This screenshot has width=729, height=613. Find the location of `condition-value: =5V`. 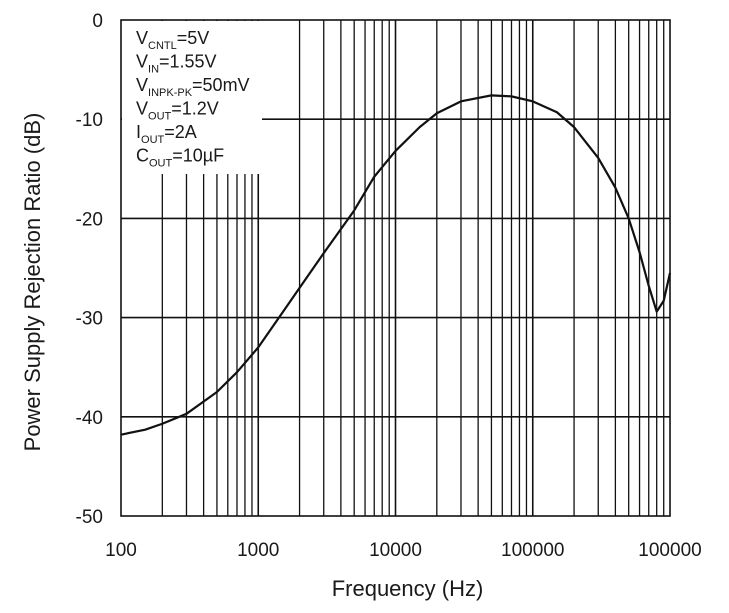

condition-value: =5V is located at coordinates (193, 38).